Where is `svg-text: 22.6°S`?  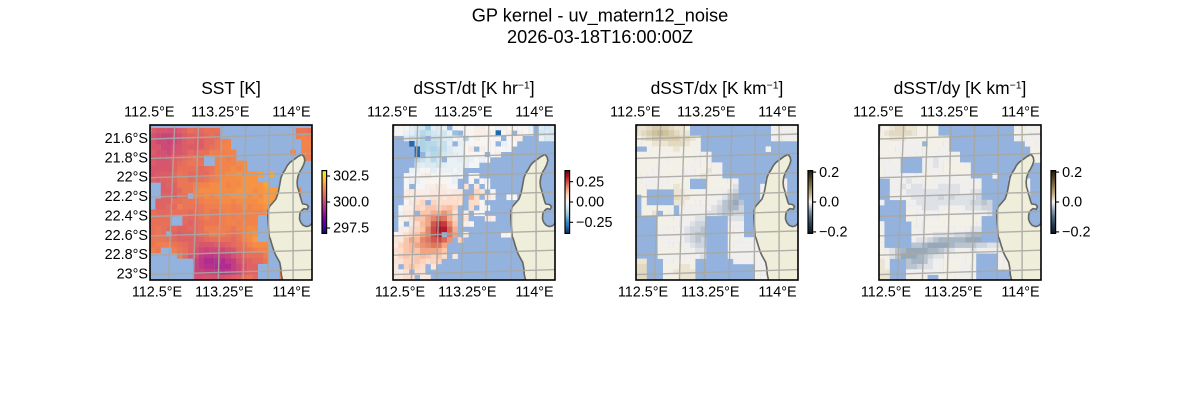 svg-text: 22.6°S is located at coordinates (126, 236).